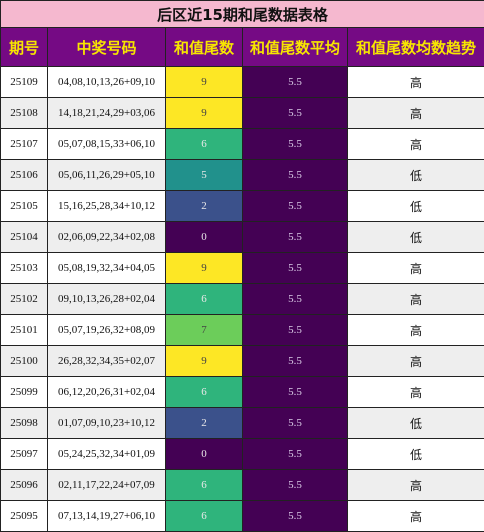 This screenshot has height=532, width=484. Describe the element at coordinates (107, 330) in the screenshot. I see `numbers-cell: 05,07,19,26,32+08,09` at that location.